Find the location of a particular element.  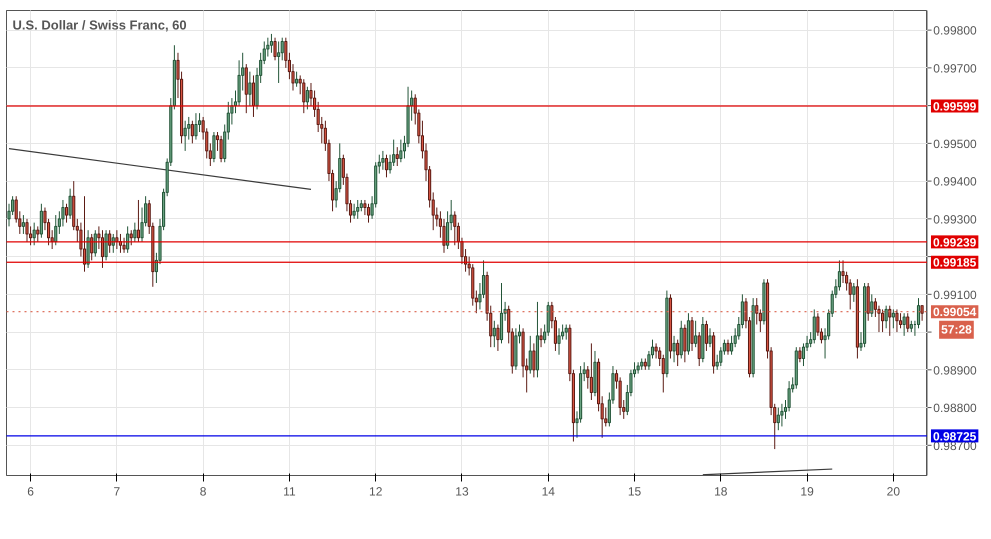

y-tick-label: 0.99700 is located at coordinates (955, 68).